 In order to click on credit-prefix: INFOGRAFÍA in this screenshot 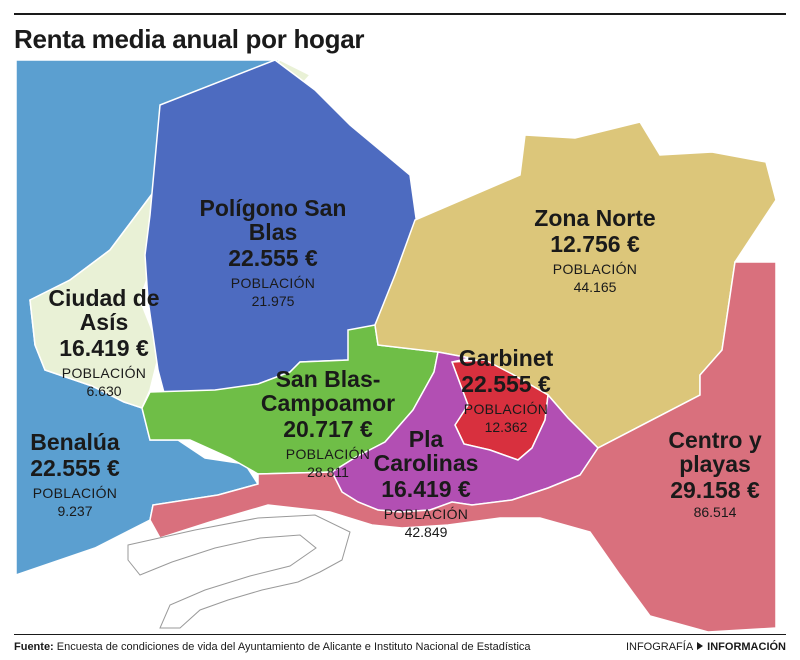, I will do `click(659, 647)`.